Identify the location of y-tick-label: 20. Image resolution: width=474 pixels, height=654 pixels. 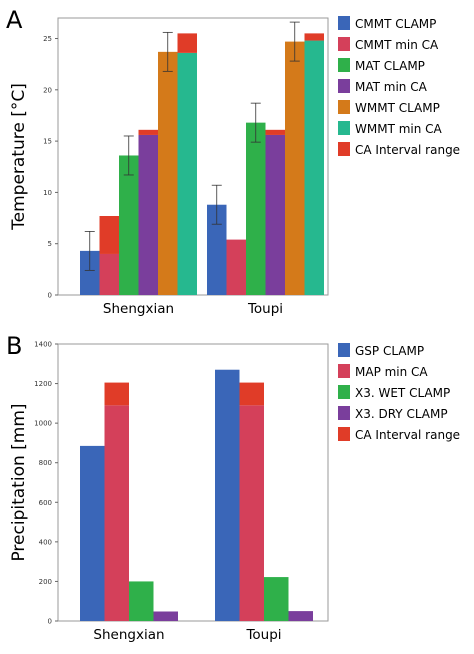
(47, 90).